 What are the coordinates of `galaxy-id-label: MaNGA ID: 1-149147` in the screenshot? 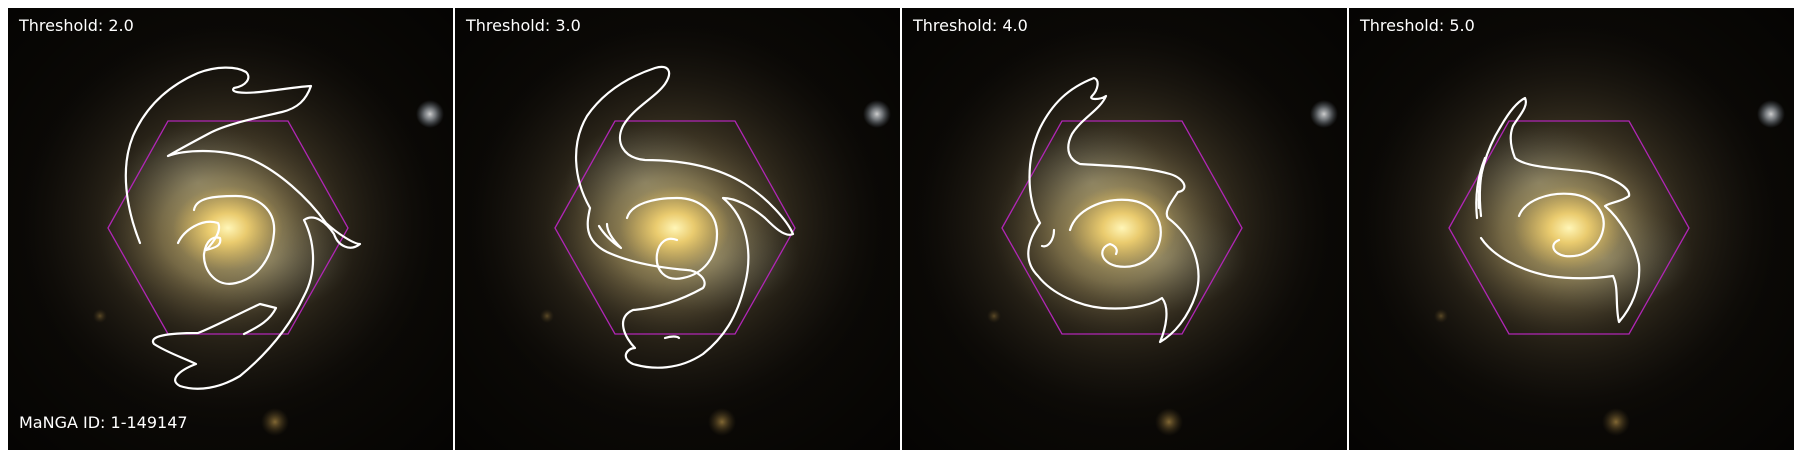 It's located at (103, 422).